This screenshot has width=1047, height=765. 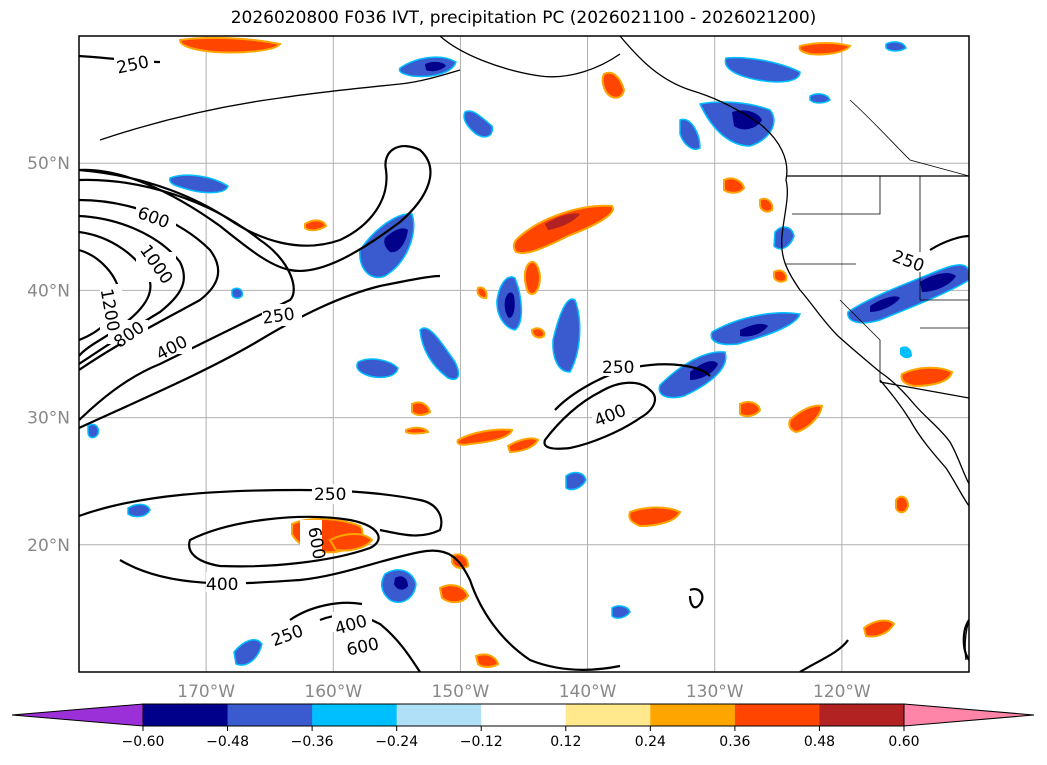 I want to click on colorbar-tick-label: −0.60, so click(x=143, y=742).